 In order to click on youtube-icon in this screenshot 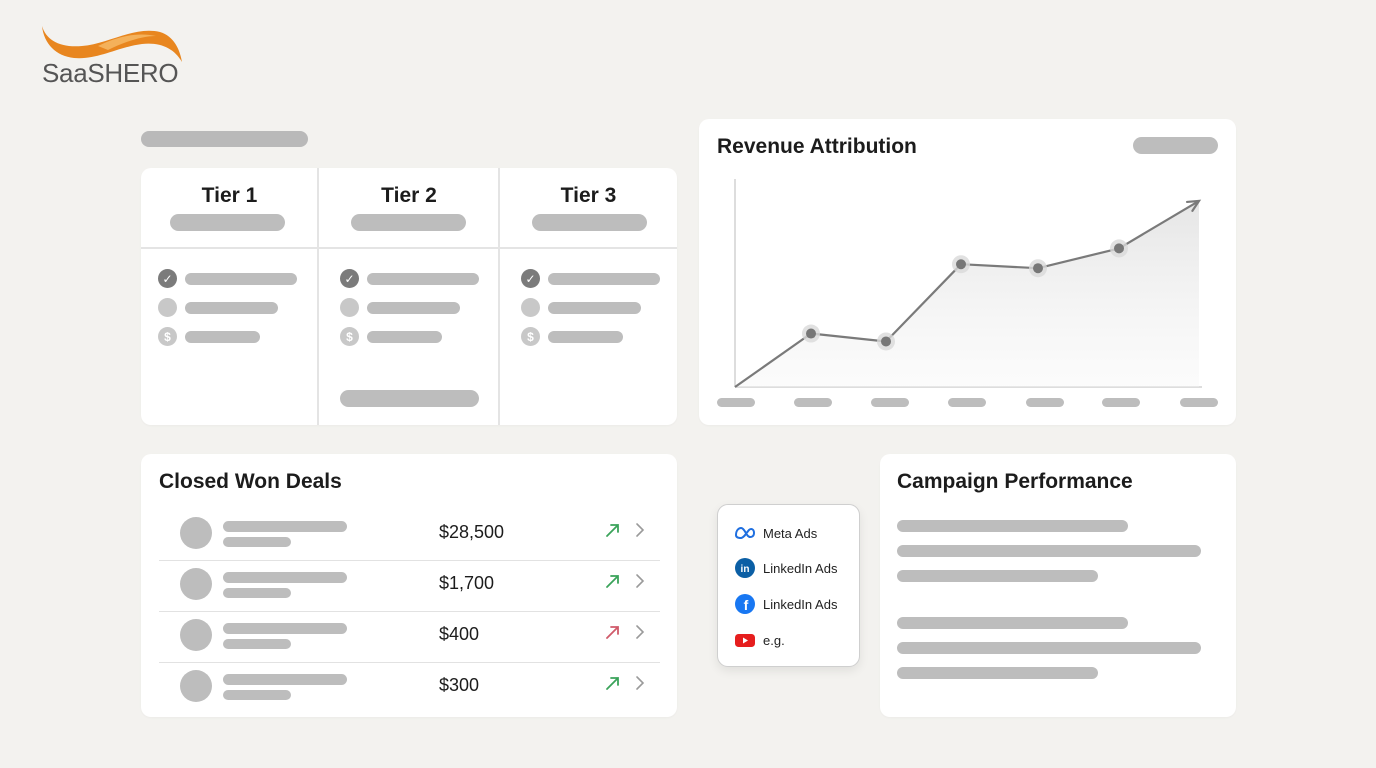, I will do `click(745, 640)`.